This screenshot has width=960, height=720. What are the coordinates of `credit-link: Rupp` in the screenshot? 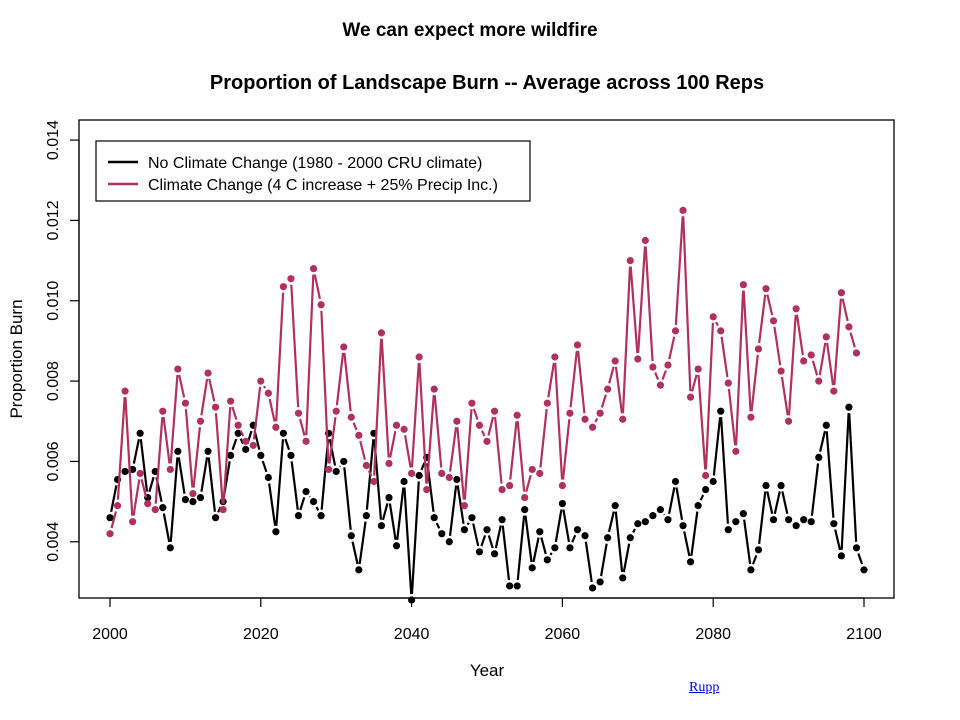 It's located at (704, 687).